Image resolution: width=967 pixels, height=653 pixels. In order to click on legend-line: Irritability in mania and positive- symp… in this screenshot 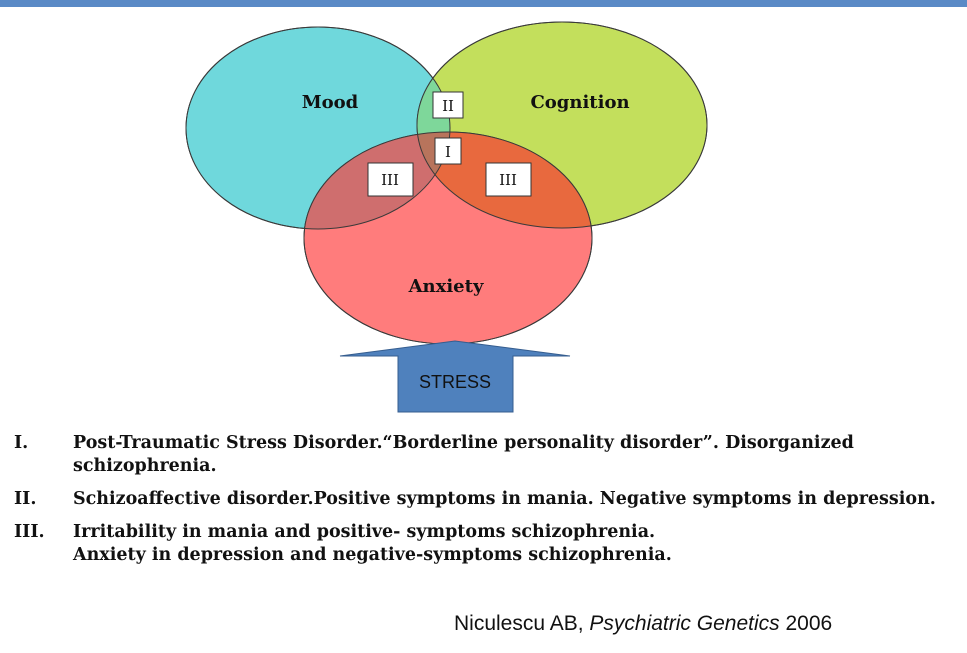, I will do `click(364, 532)`.